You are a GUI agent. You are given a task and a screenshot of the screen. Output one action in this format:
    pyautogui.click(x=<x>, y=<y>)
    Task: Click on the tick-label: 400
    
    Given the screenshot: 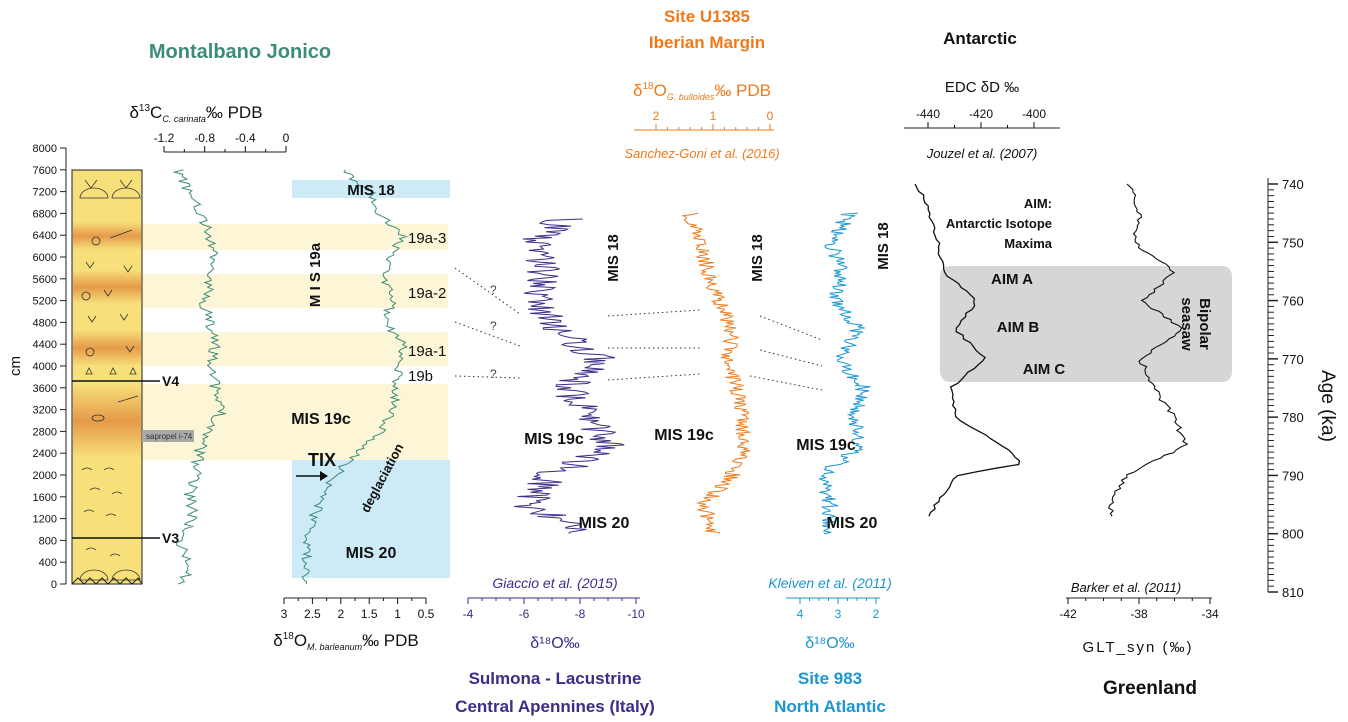 What is the action you would take?
    pyautogui.click(x=48, y=563)
    